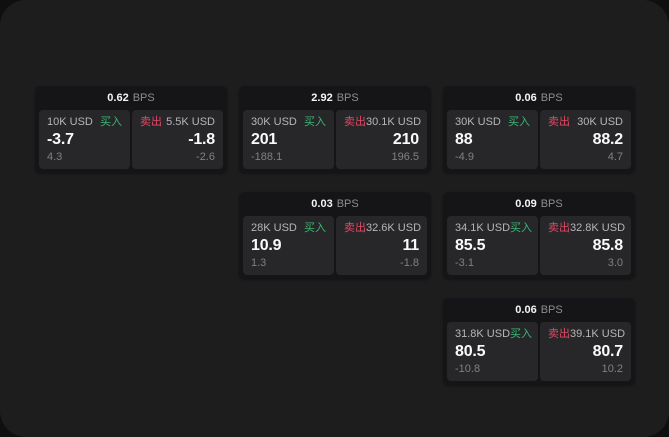  I want to click on sell-panel-top: 卖出 32.8K USD, so click(587, 228).